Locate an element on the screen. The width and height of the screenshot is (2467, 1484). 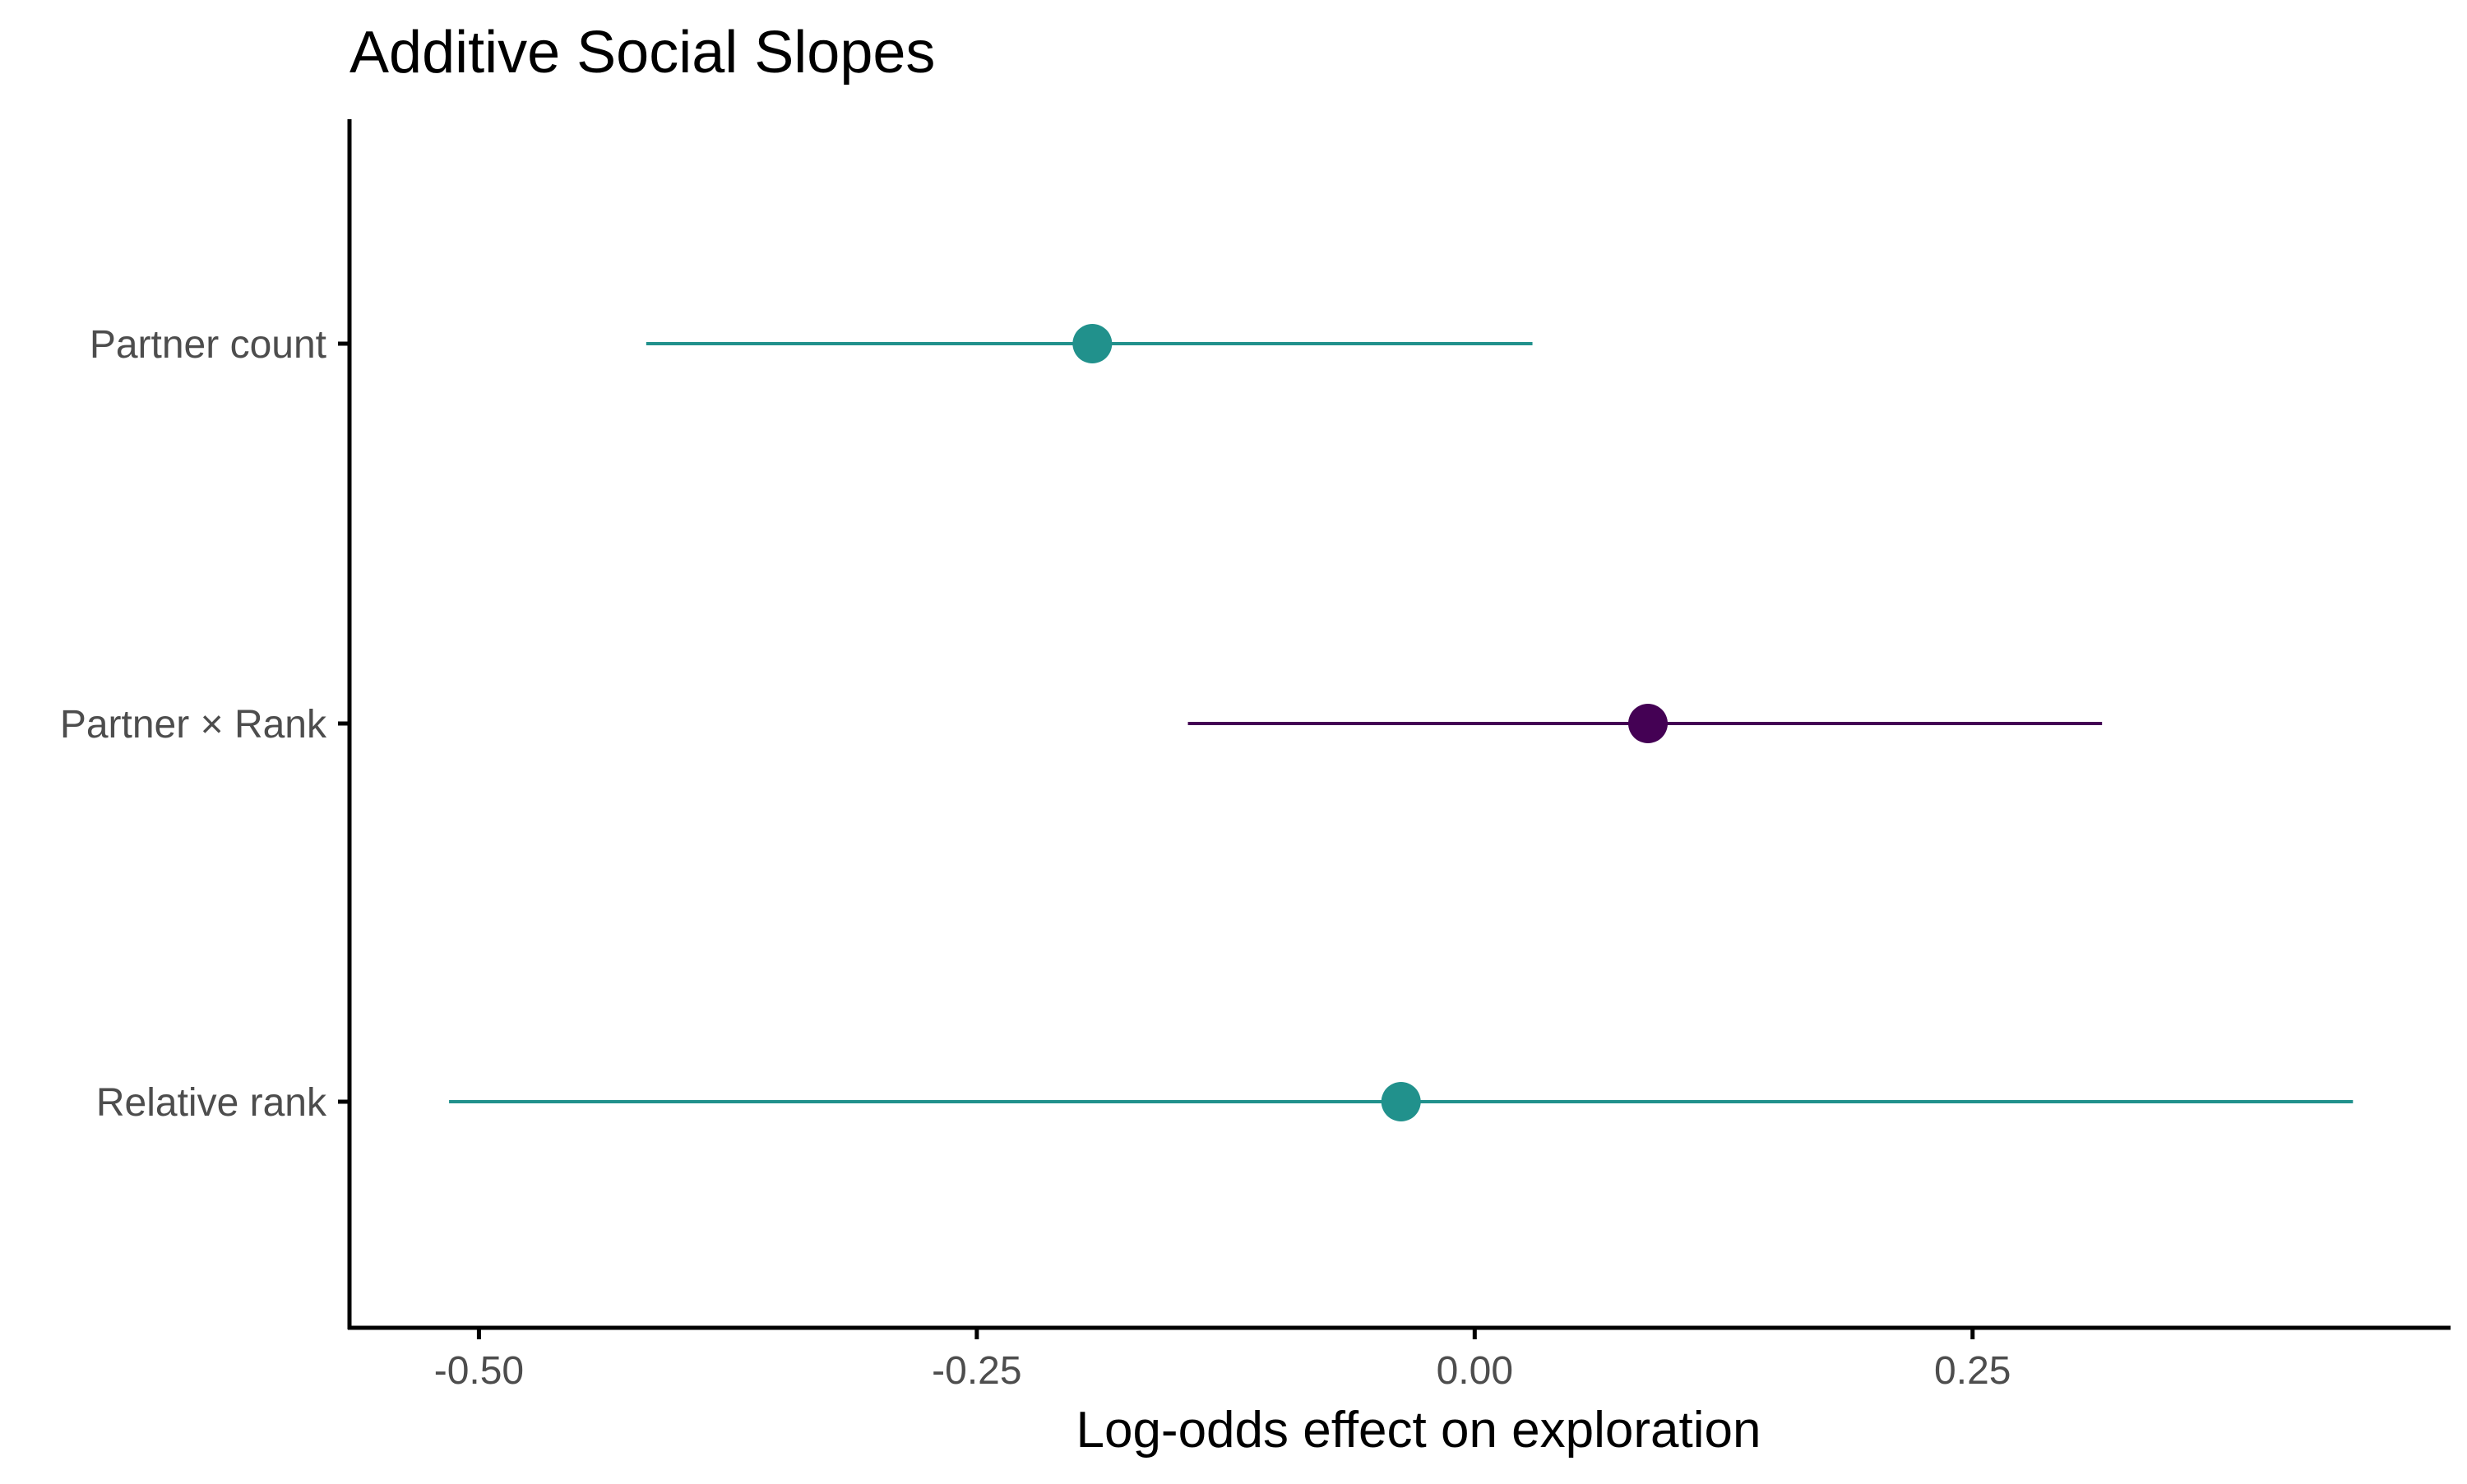
x-tick-label: -0.50 is located at coordinates (479, 1371).